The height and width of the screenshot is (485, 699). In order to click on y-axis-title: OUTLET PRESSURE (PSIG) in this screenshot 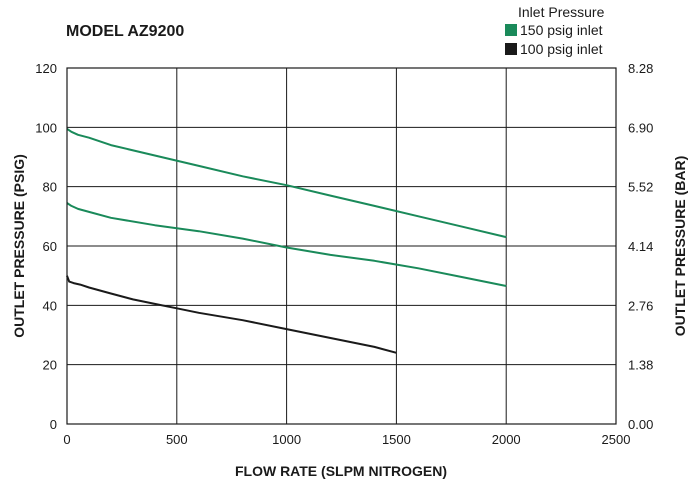, I will do `click(19, 246)`.